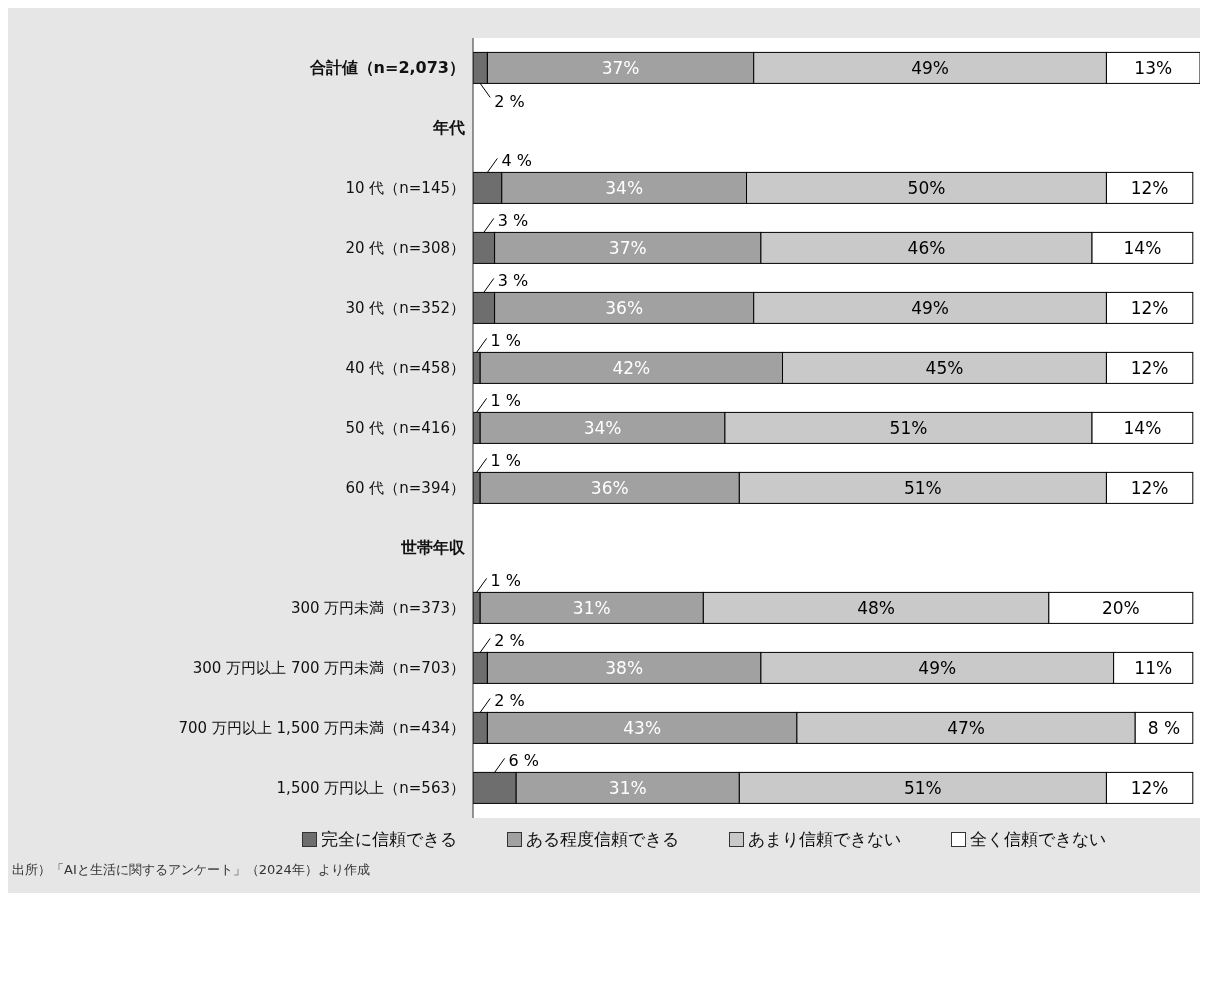 The height and width of the screenshot is (988, 1208). I want to click on legend-label: 完全に信頼できる, so click(389, 839).